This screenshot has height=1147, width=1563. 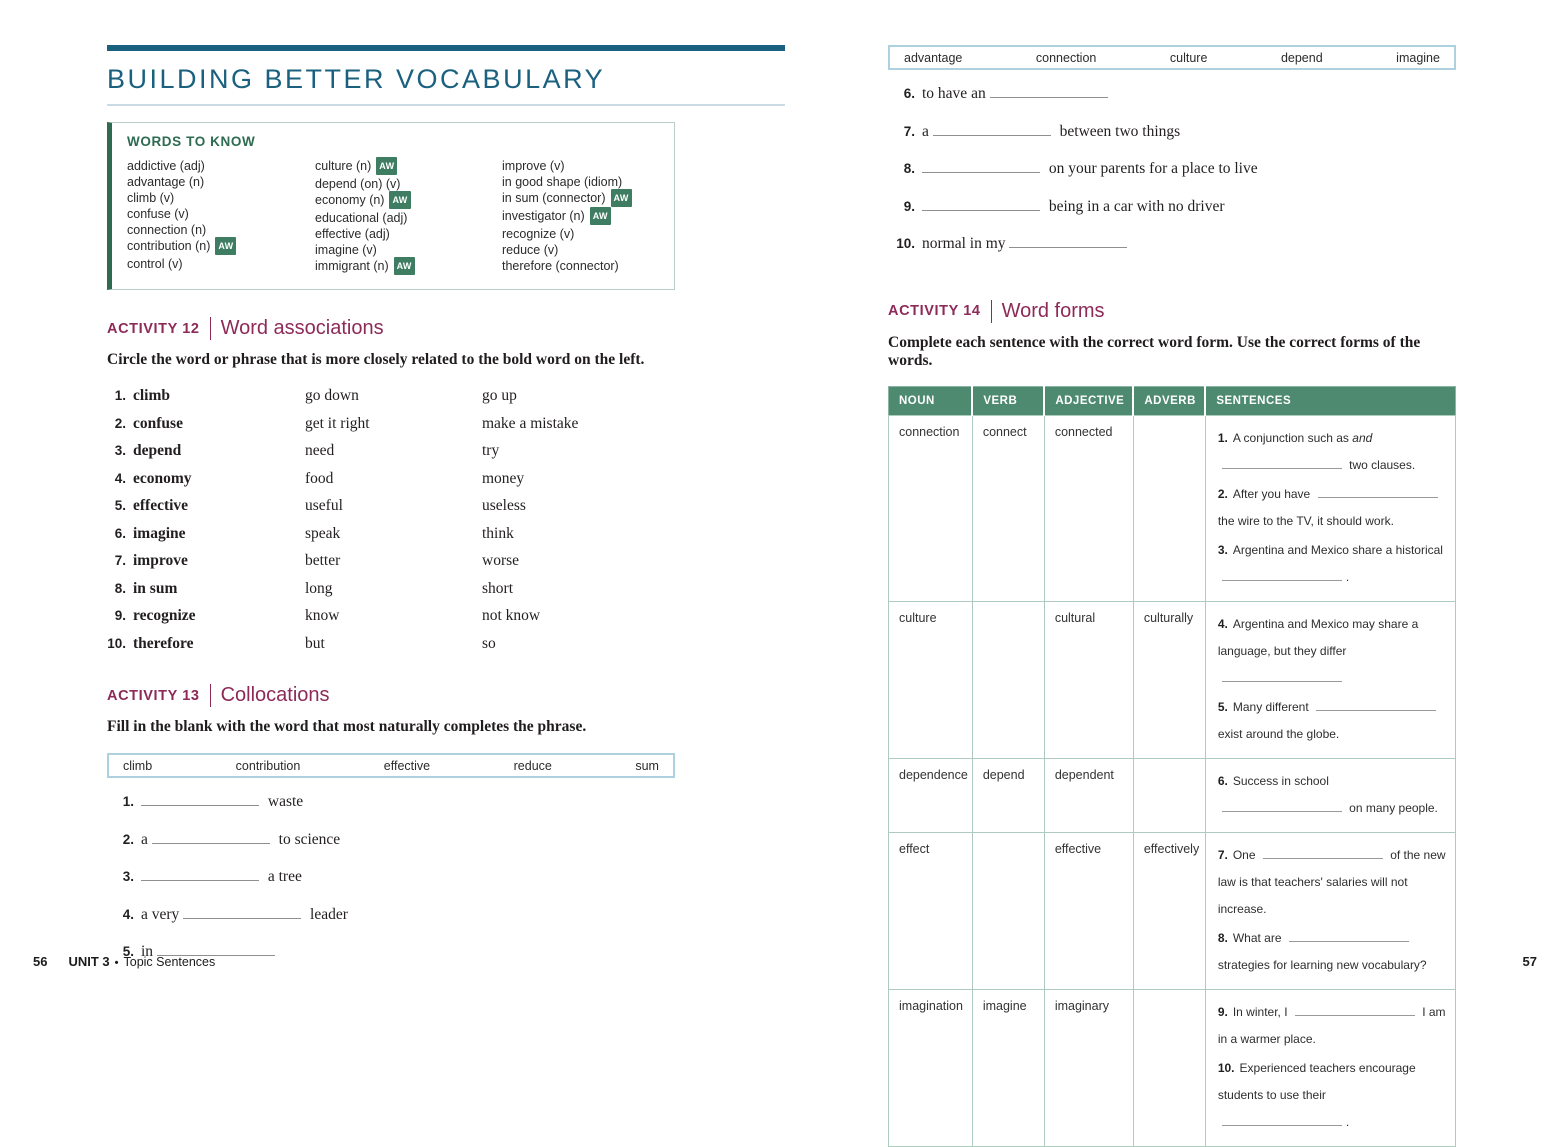 I want to click on activity-12-heading: ACTIVITY 12 Word associations, so click(x=446, y=328).